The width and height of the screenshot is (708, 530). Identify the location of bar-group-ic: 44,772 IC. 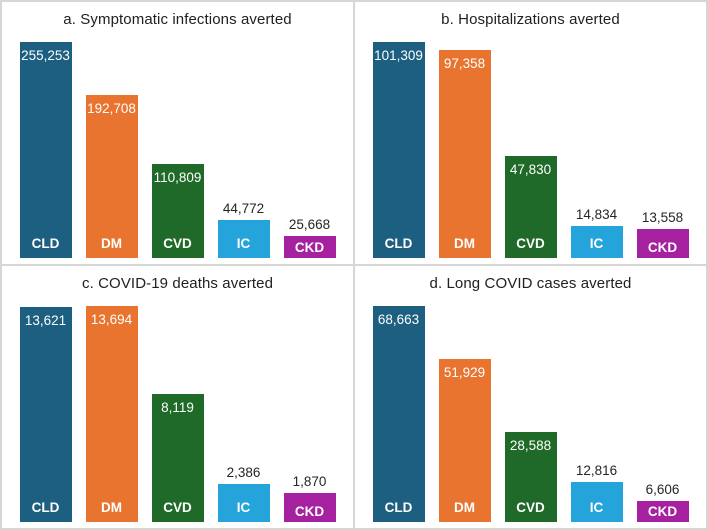
(243, 229).